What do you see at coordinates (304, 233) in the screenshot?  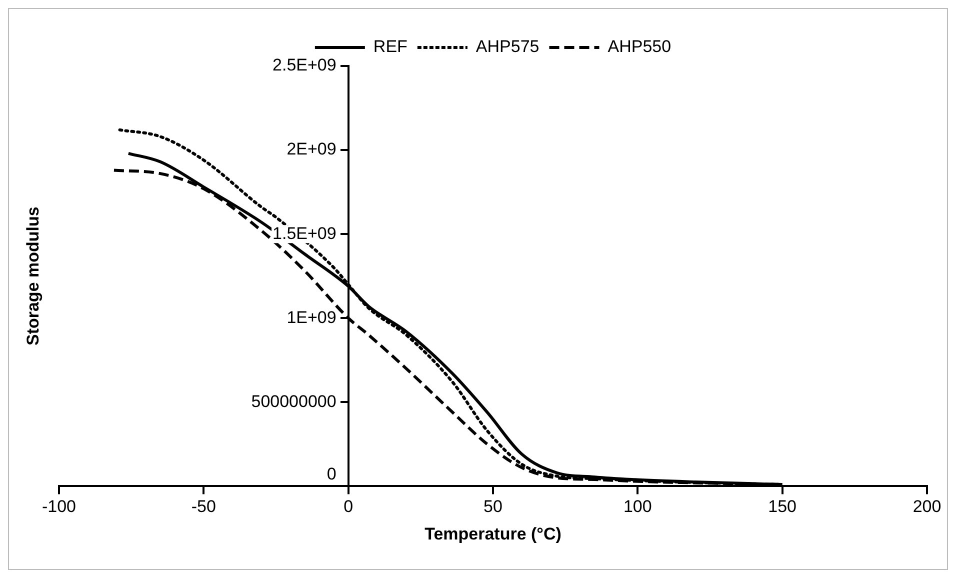 I see `y-tick-label: 1.5E+09` at bounding box center [304, 233].